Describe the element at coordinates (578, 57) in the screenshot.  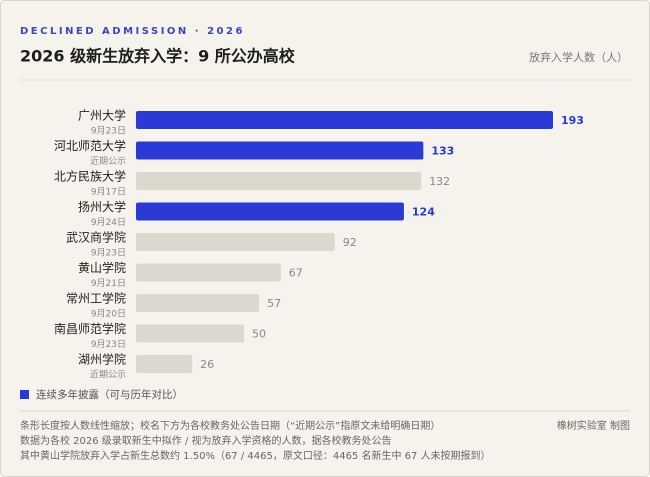
I see `unit-label: 放弃入学人数（人）` at that location.